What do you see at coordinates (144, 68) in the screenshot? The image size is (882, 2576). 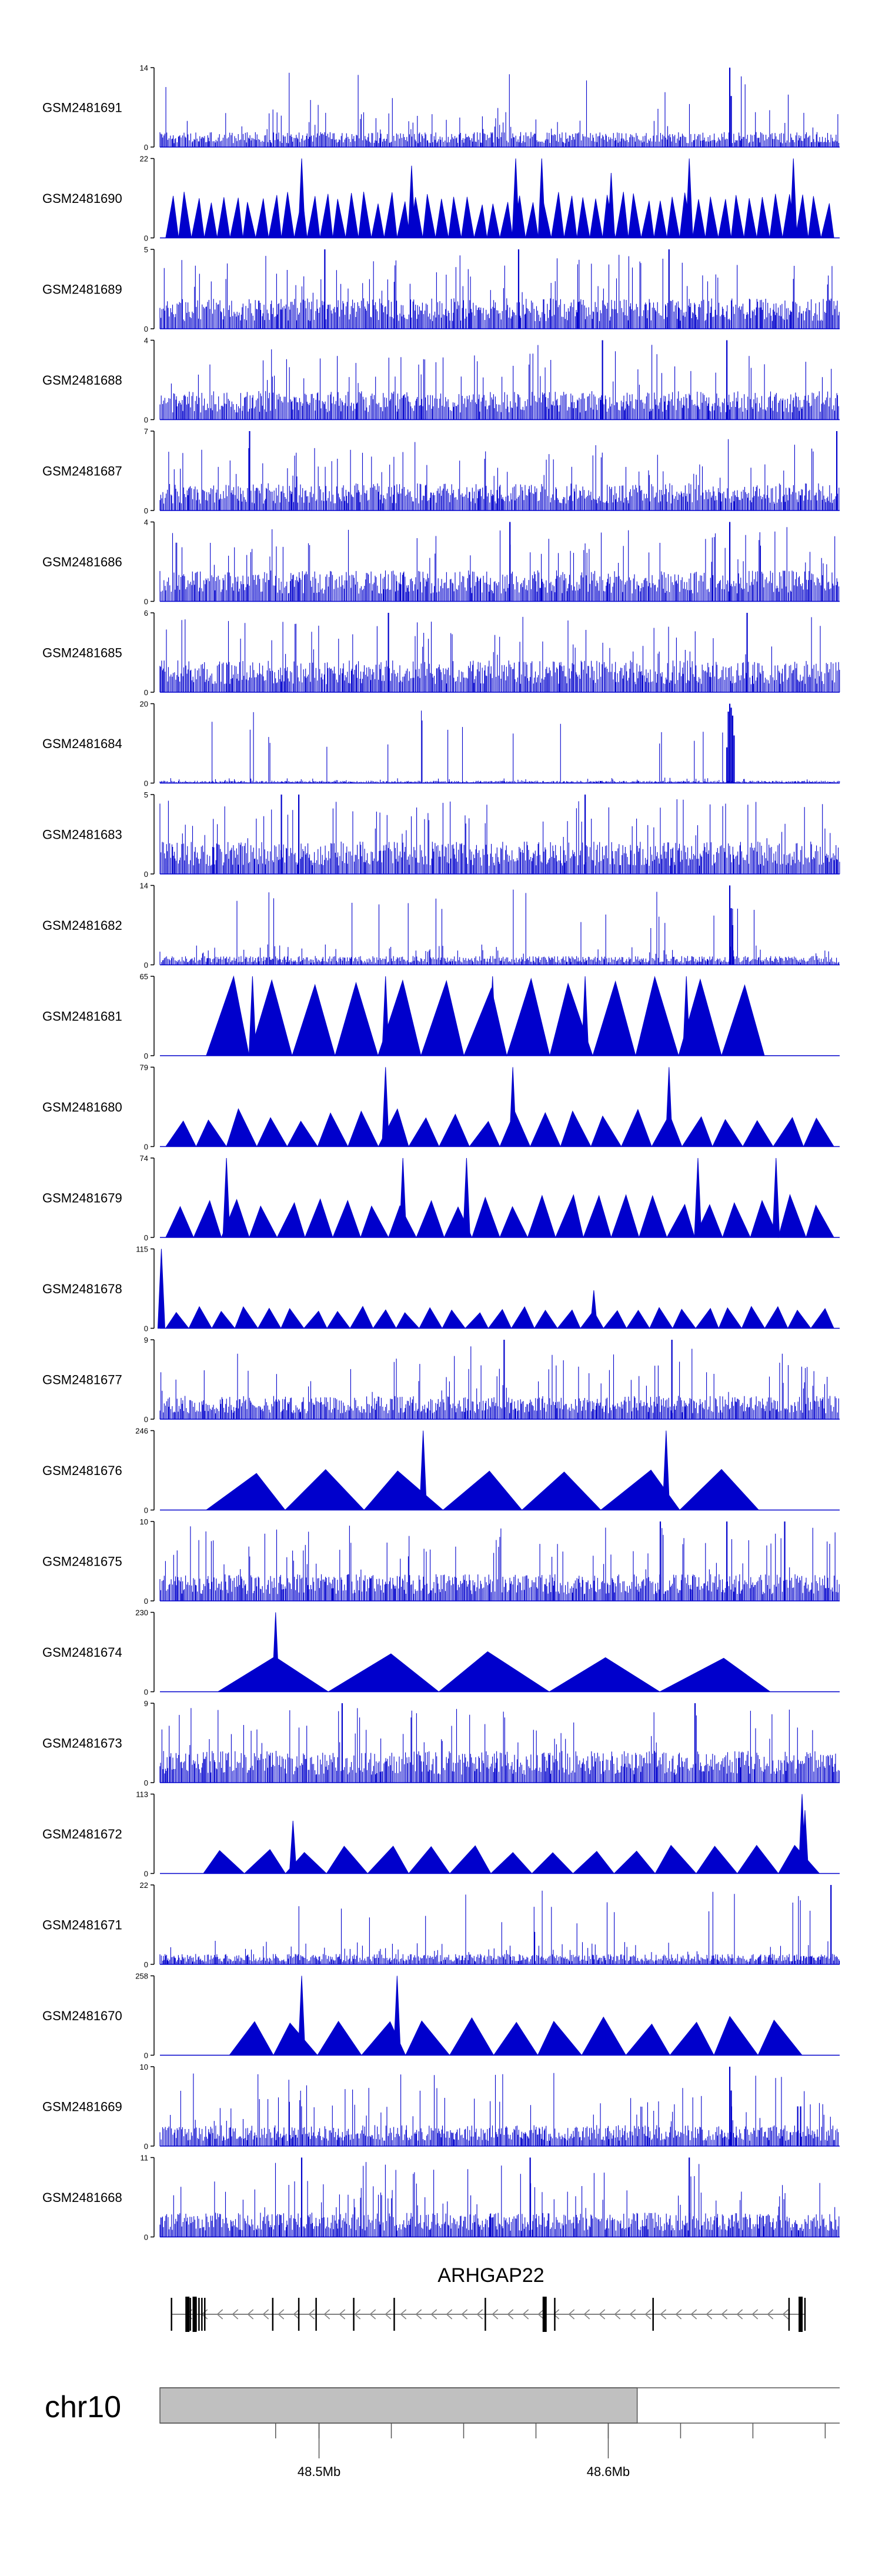 I see `y-tick-label-max: 14` at bounding box center [144, 68].